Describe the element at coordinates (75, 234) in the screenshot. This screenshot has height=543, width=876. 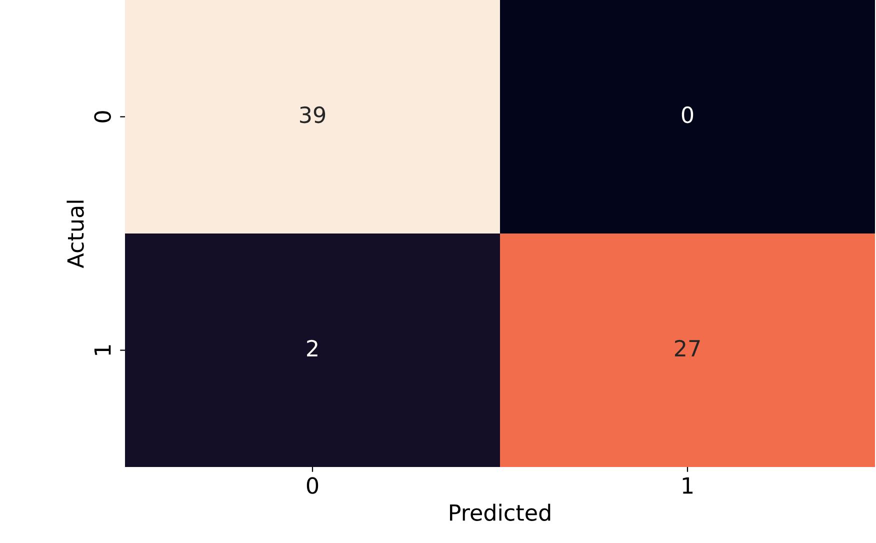
I see `y-axis-title: Actual` at that location.